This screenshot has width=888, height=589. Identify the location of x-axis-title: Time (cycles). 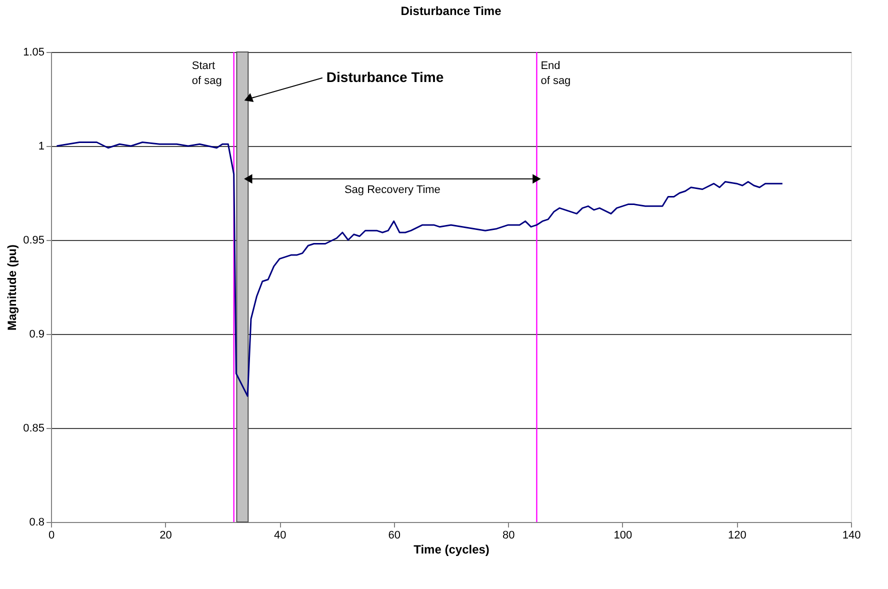
(452, 549).